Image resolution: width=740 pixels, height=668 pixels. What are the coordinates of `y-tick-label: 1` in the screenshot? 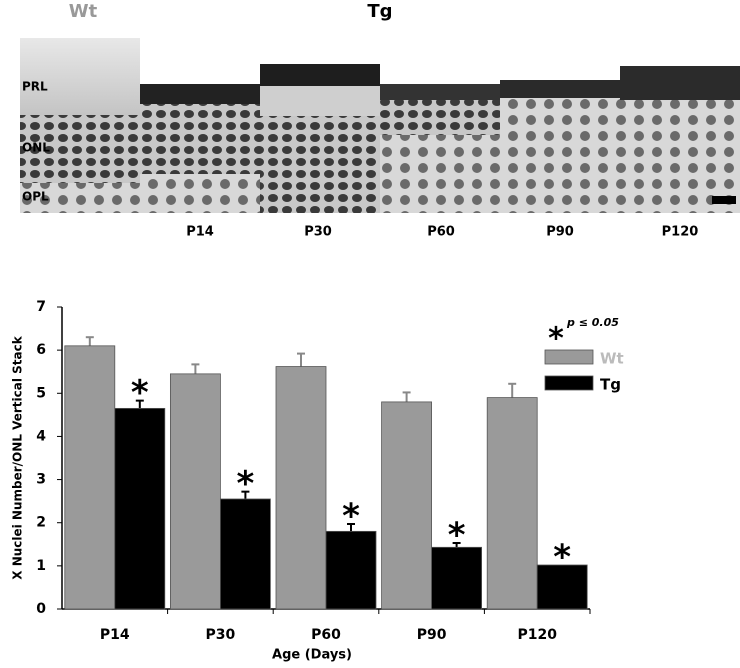 It's located at (41, 566).